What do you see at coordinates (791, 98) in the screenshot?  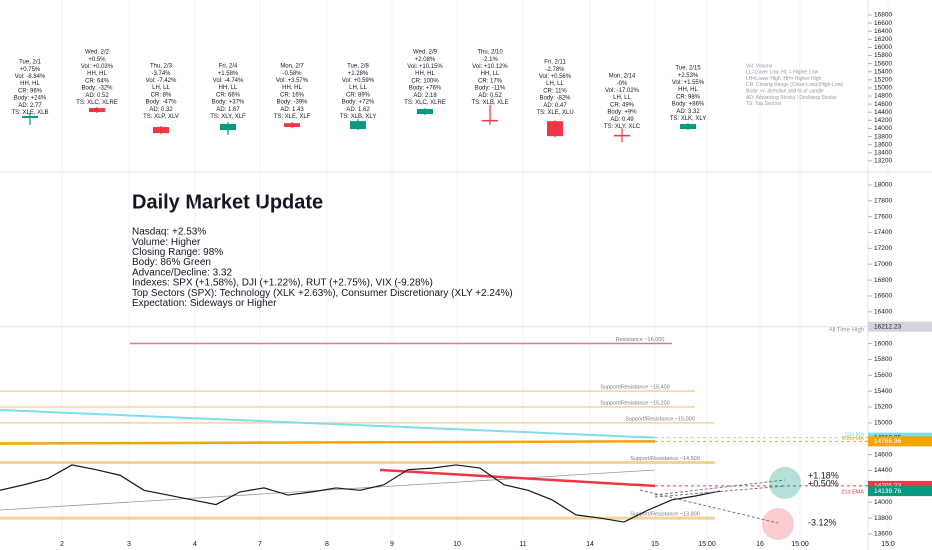 I see `legend-line: AD: Advancing Stocks / Declining Stocks` at bounding box center [791, 98].